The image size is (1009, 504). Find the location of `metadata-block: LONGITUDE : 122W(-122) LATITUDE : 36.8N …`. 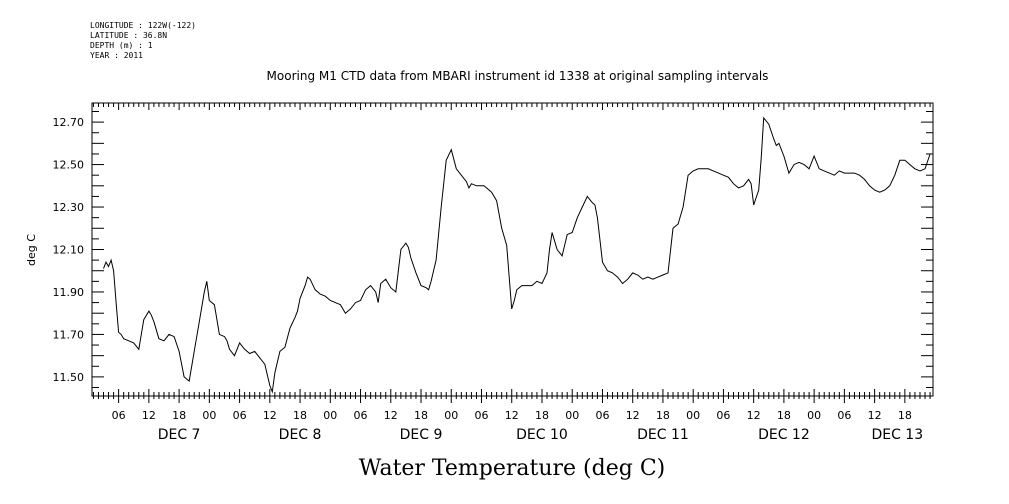

metadata-block: LONGITUDE : 122W(-122) LATITUDE : 36.8N … is located at coordinates (143, 41).